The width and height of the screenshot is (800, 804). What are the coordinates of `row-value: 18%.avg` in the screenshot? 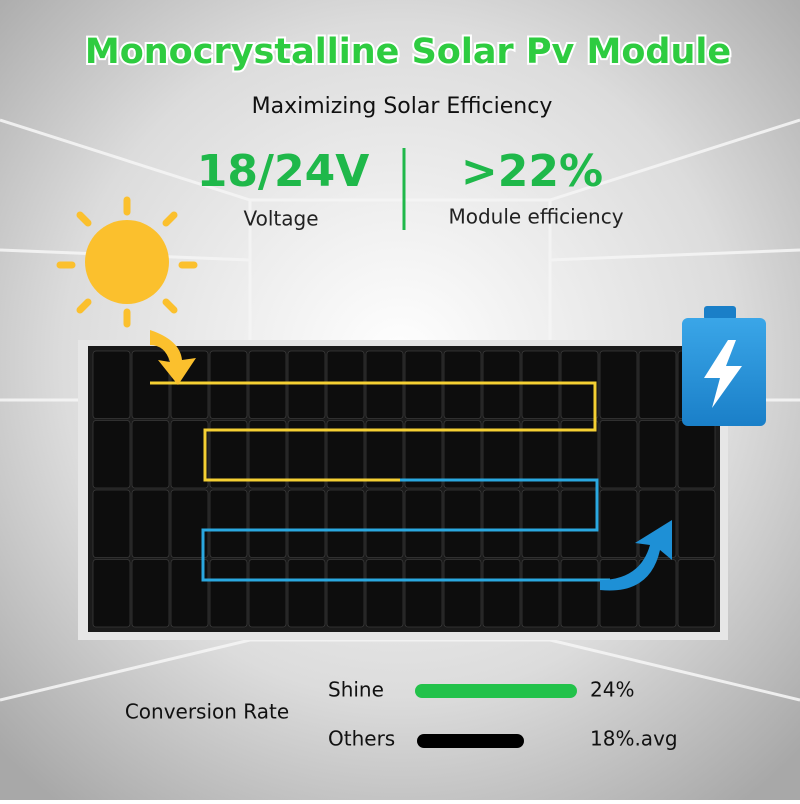 It's located at (634, 739).